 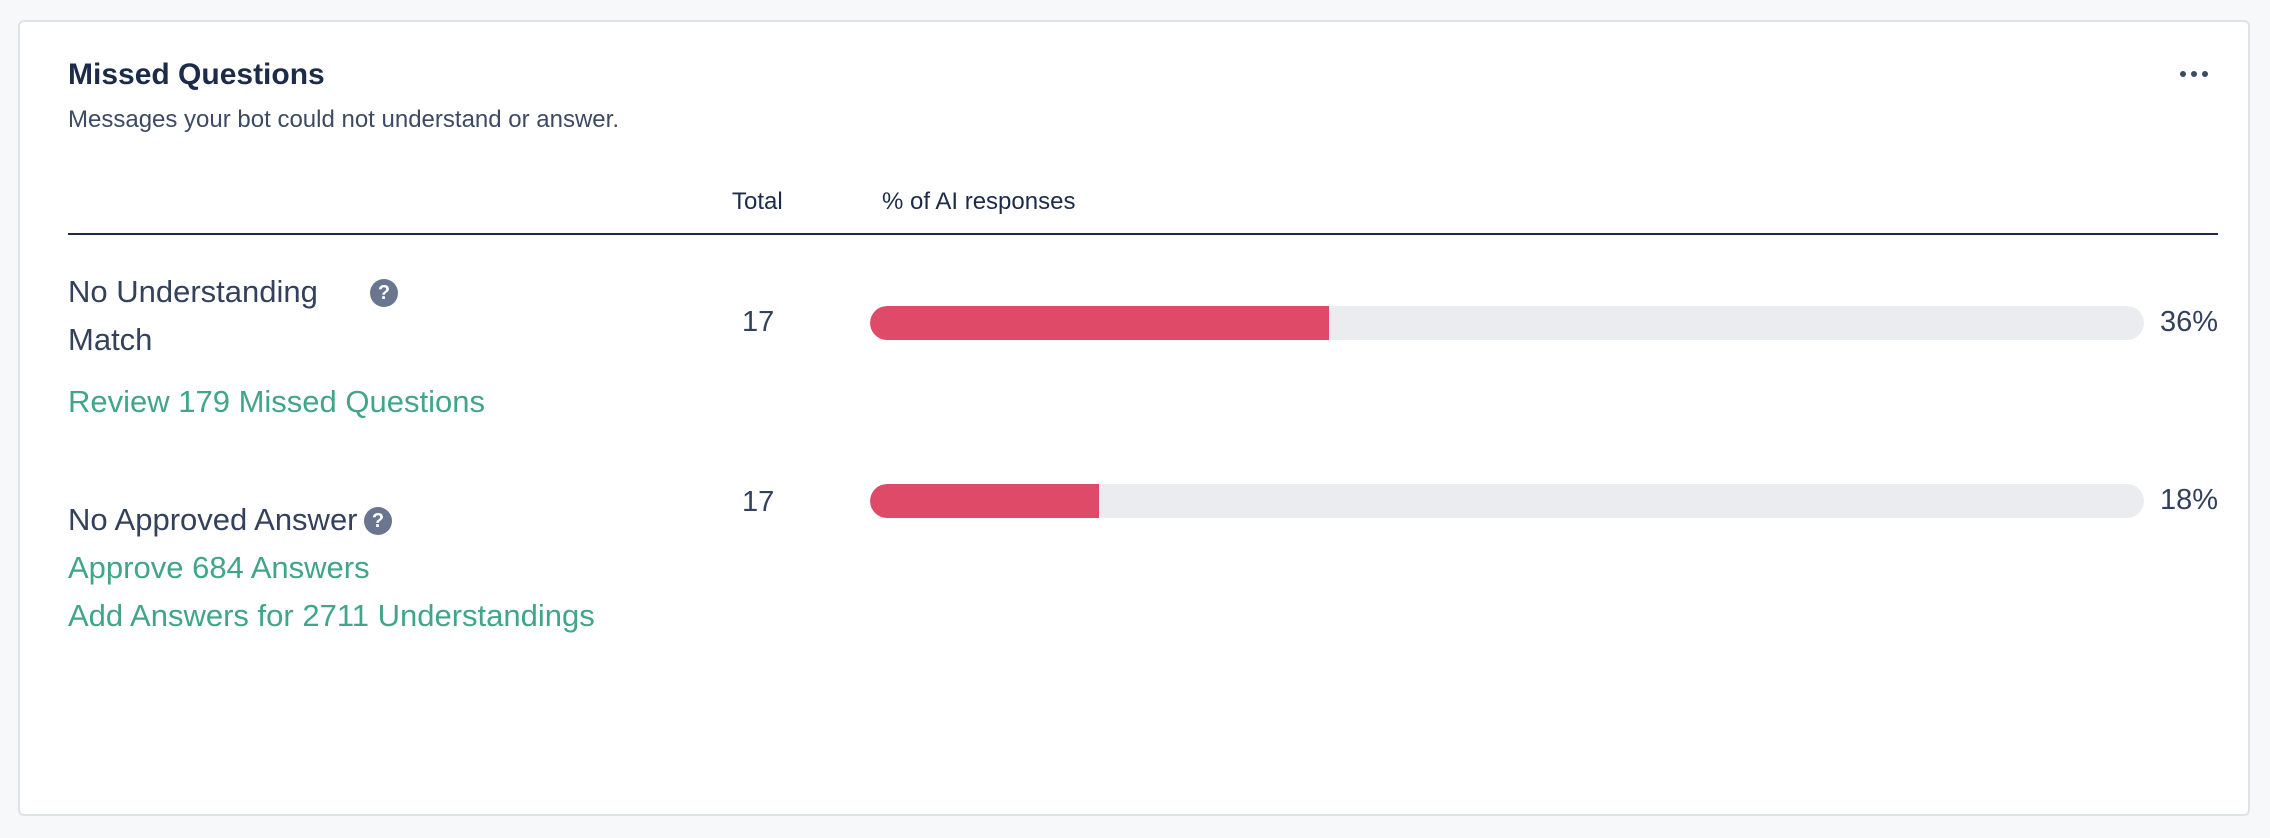 I want to click on column-header-total: Total, so click(x=757, y=201).